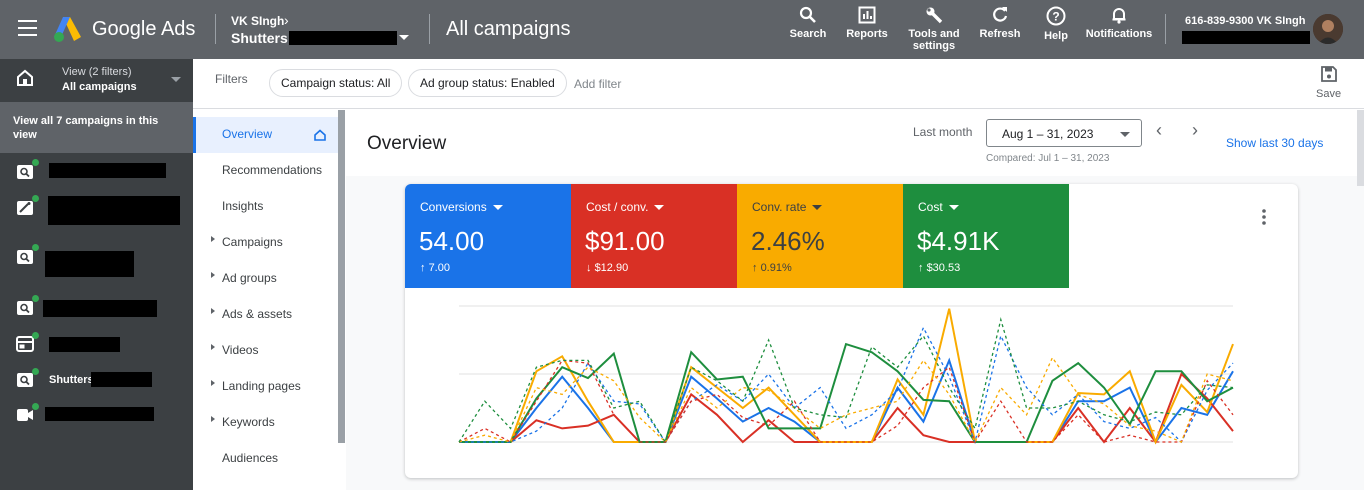 This screenshot has width=1364, height=490. Describe the element at coordinates (1246, 37) in the screenshot. I see `redacted-email` at that location.